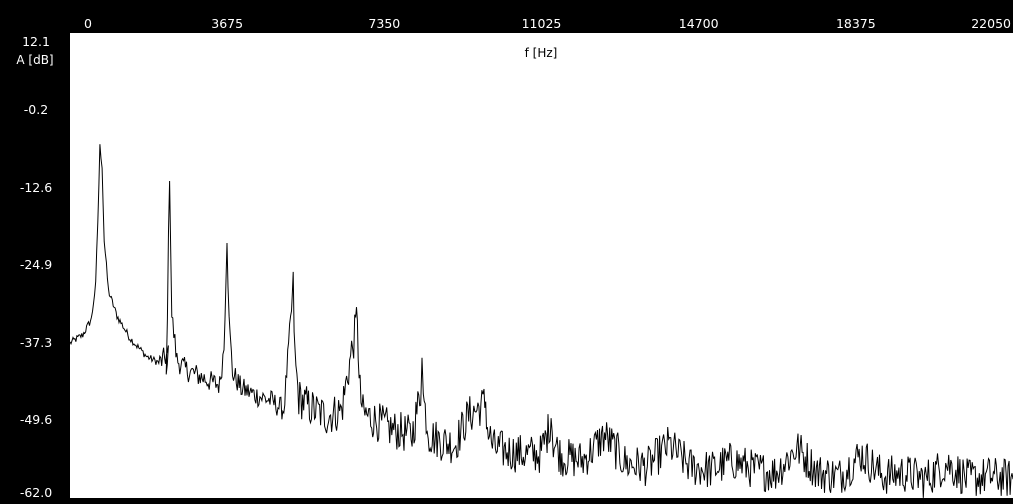 The image size is (1013, 504). Describe the element at coordinates (36, 41) in the screenshot. I see `y-tick-label: 12.1` at that location.